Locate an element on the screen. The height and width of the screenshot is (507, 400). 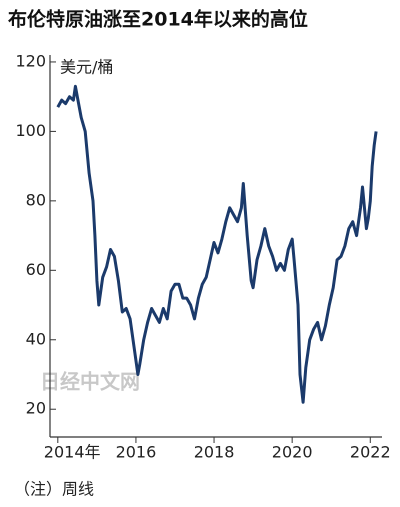
y-tick-label: 20 is located at coordinates (36, 408).